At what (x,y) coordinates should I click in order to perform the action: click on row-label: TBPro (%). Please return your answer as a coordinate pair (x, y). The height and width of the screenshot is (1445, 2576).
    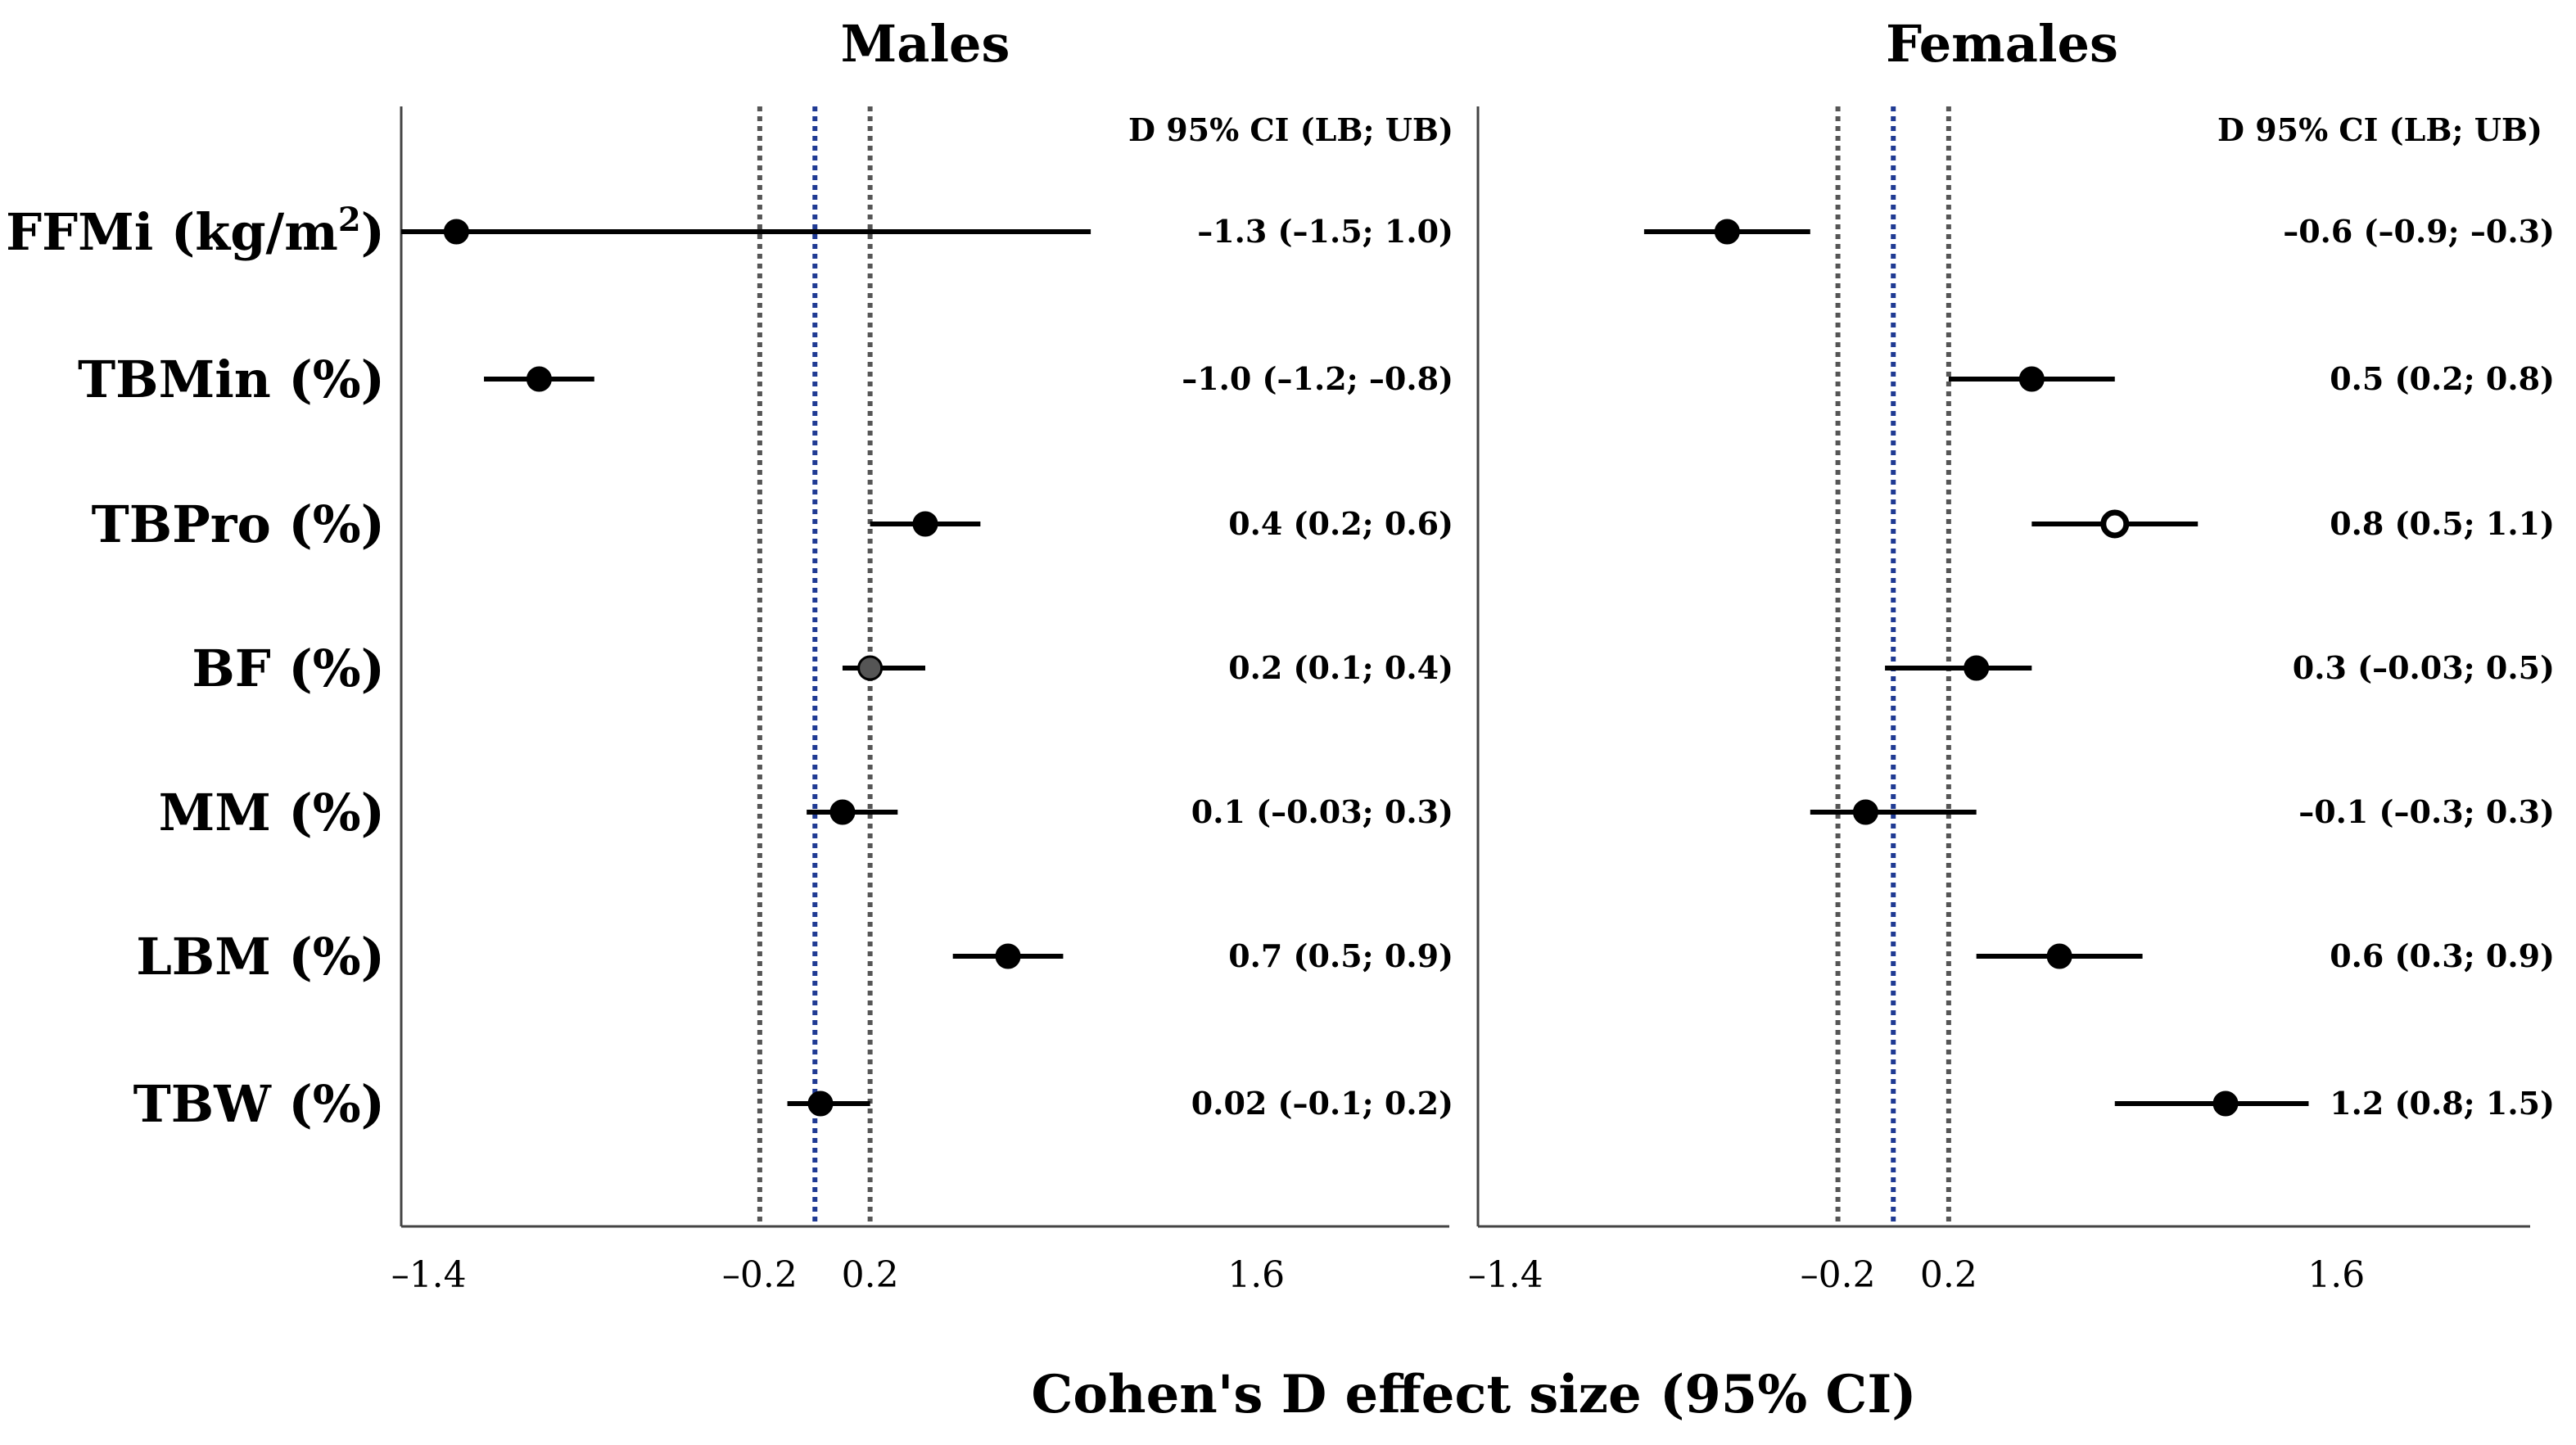
    Looking at the image, I should click on (239, 524).